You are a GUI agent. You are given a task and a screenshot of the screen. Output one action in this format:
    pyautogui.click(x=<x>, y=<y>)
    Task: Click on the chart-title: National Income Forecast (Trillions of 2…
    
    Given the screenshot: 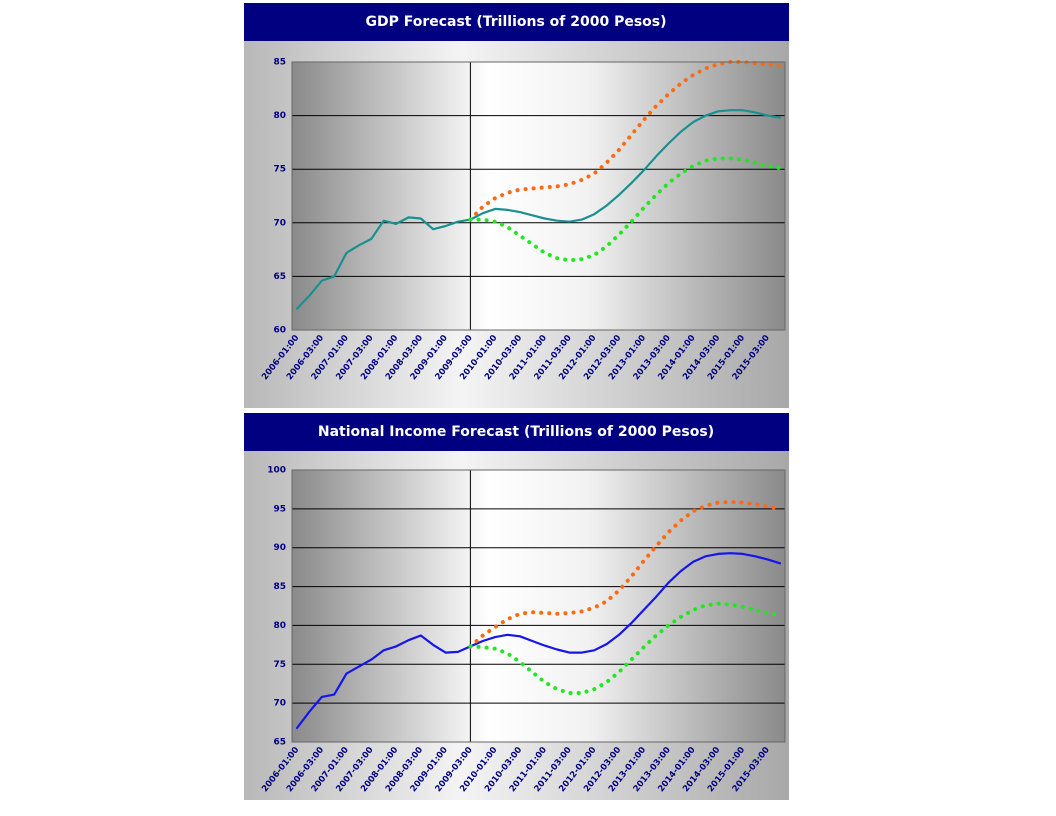 What is the action you would take?
    pyautogui.click(x=516, y=432)
    